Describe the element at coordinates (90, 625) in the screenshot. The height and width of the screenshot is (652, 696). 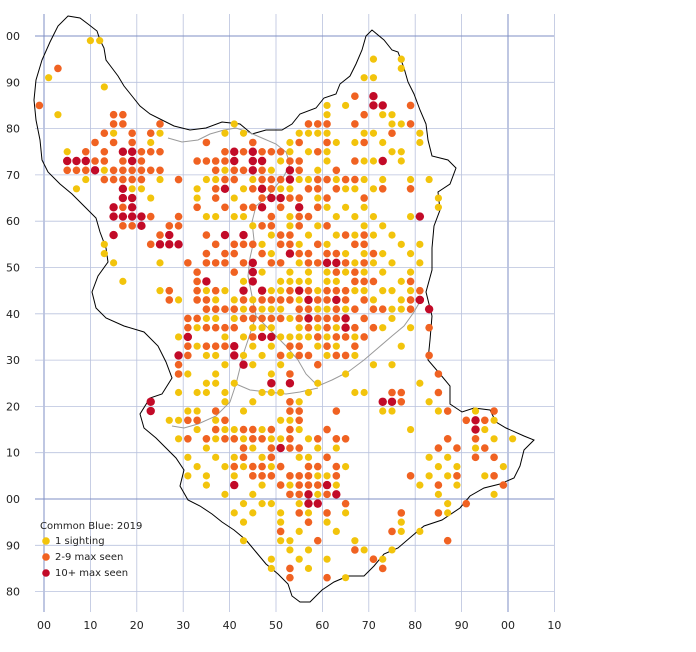
I see `x-tick-label: 10` at that location.